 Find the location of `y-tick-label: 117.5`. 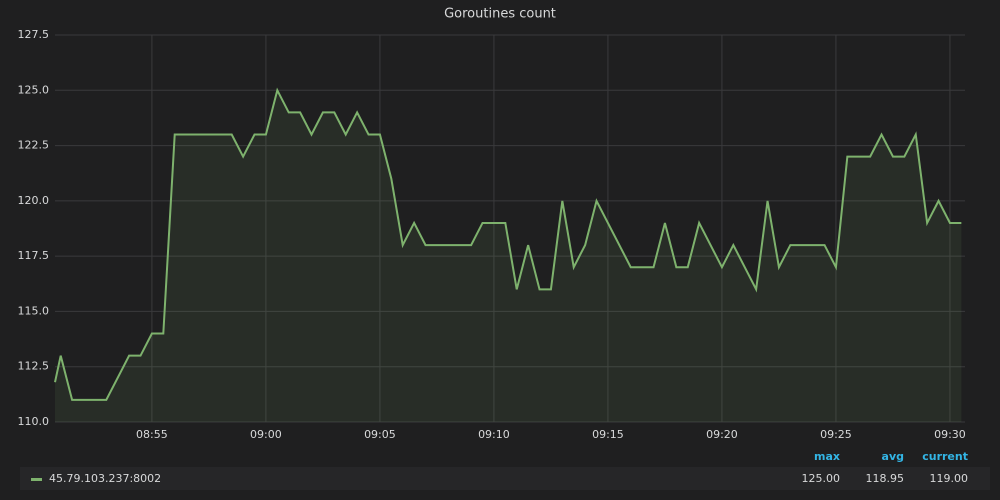

y-tick-label: 117.5 is located at coordinates (34, 255).